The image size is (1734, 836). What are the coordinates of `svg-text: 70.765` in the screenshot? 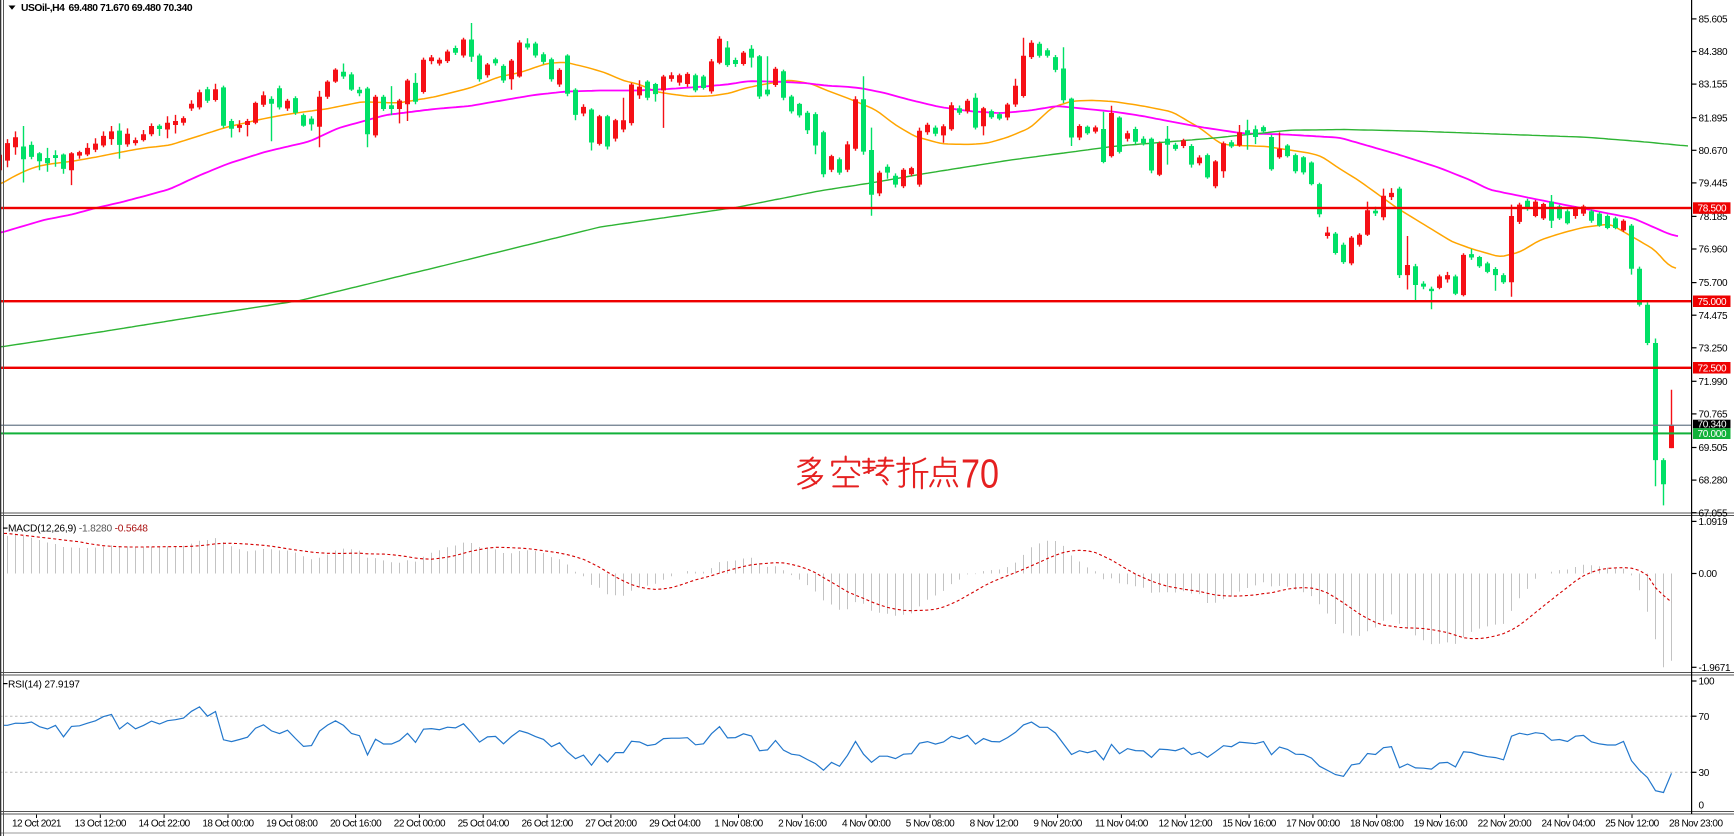 It's located at (1714, 415).